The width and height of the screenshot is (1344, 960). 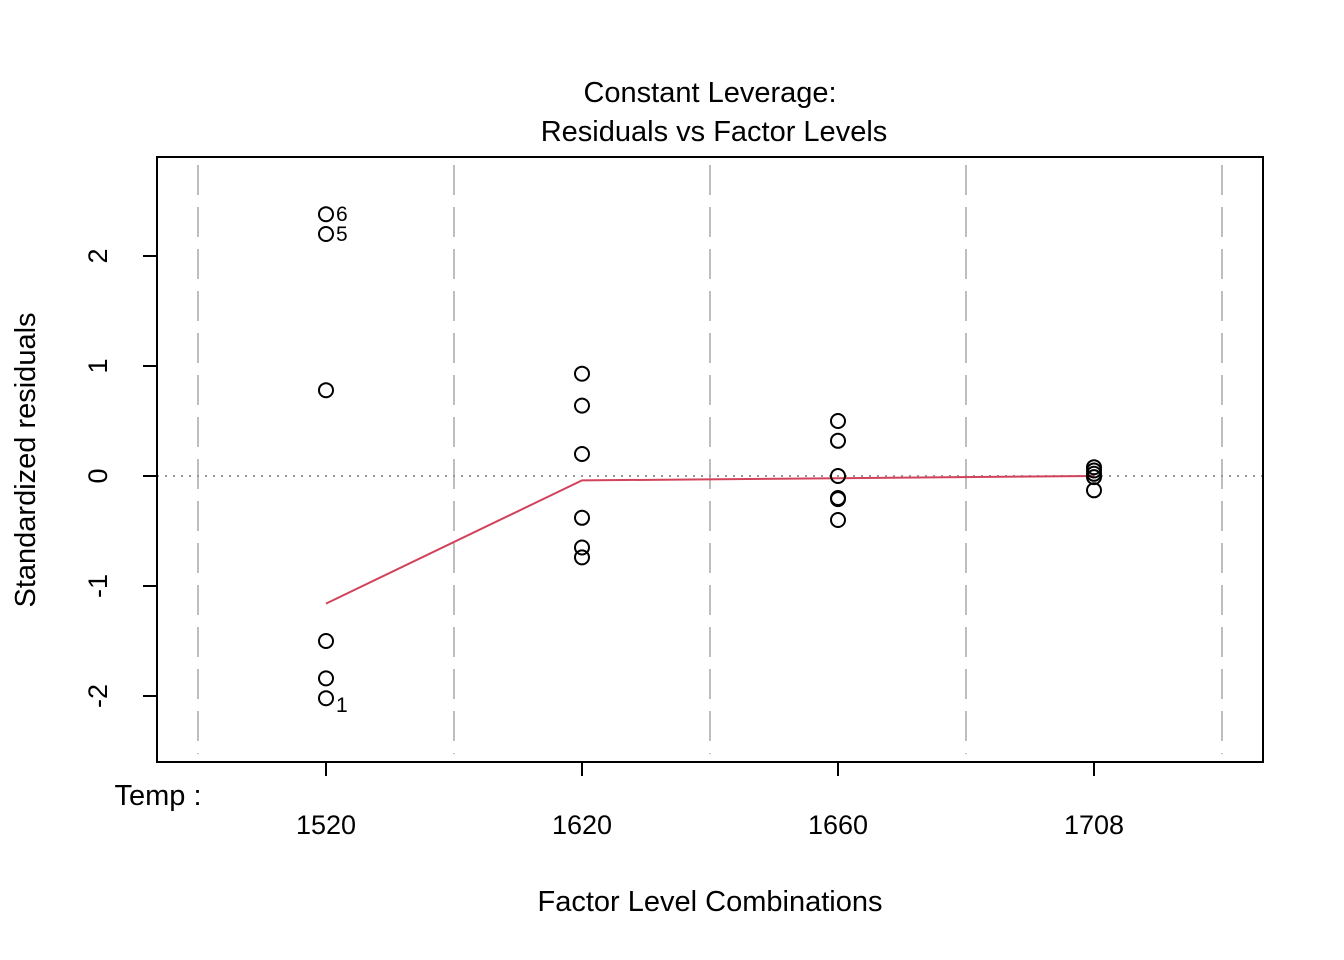 I want to click on x-tick-label: 1520, so click(x=326, y=825).